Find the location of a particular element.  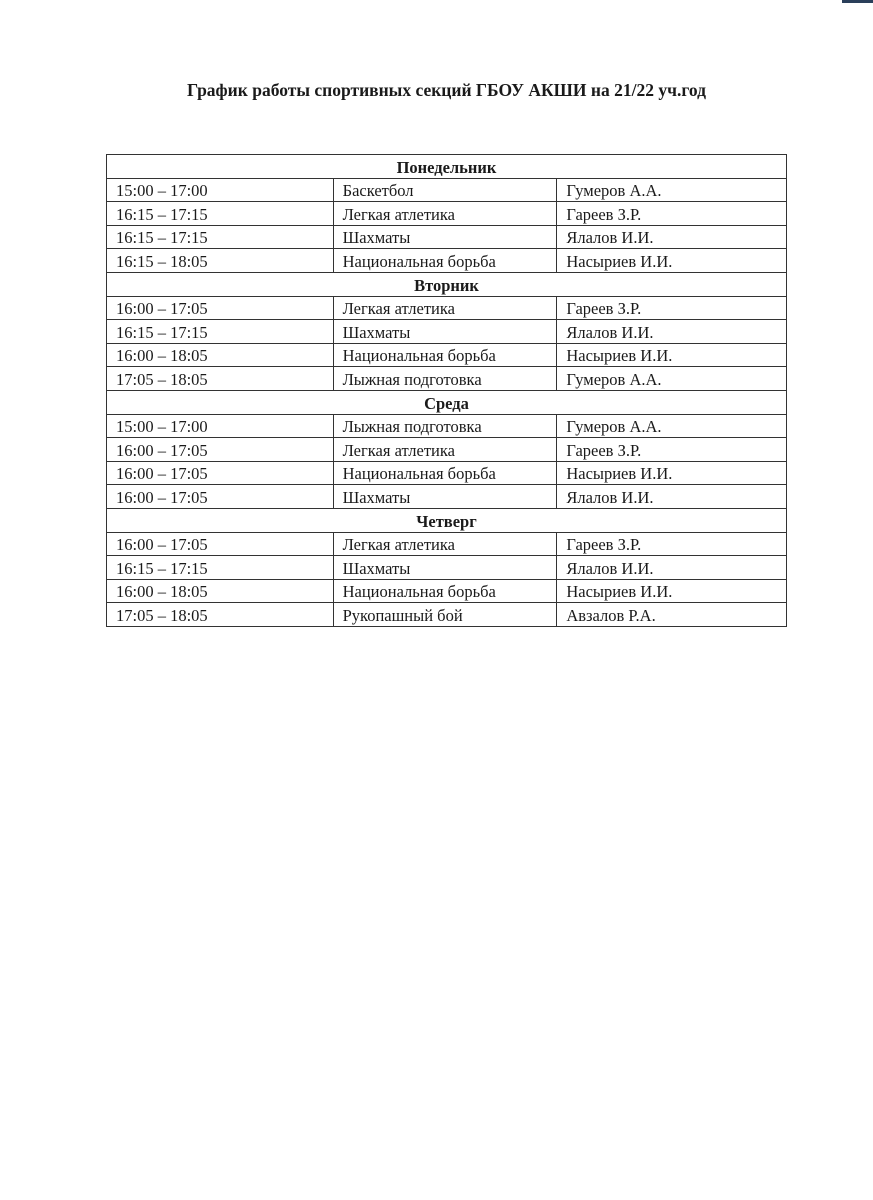

day-header-row: Вторник is located at coordinates (446, 284).